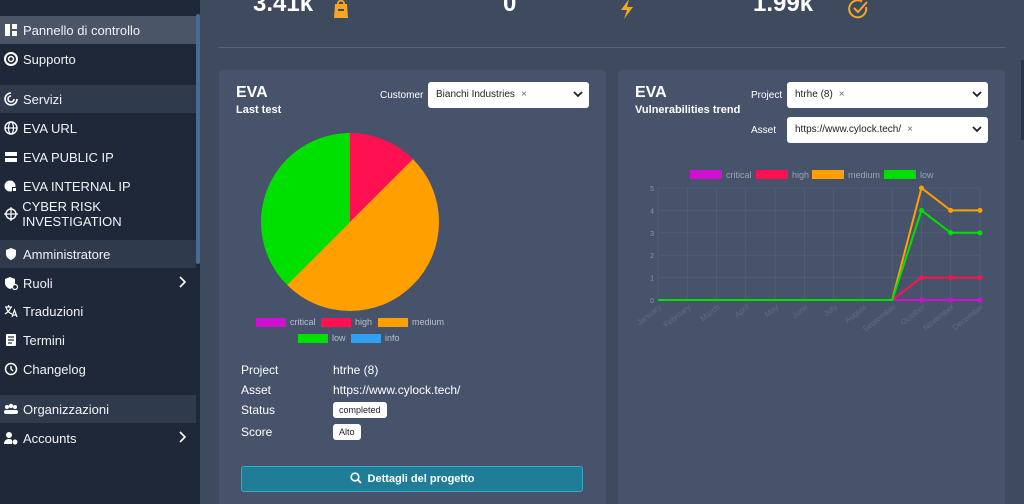  Describe the element at coordinates (652, 256) in the screenshot. I see `y-tick-label: 2` at that location.